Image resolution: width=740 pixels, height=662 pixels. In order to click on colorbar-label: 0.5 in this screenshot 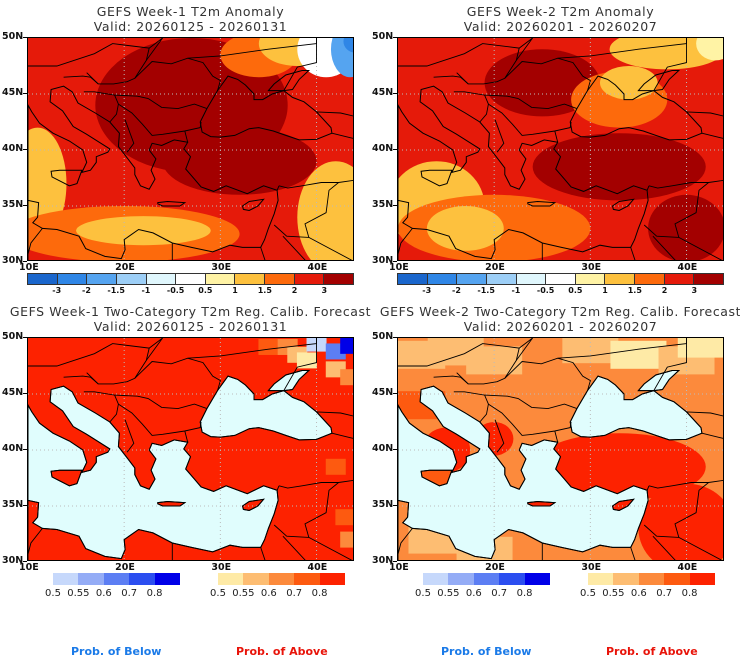, I will do `click(588, 593)`.